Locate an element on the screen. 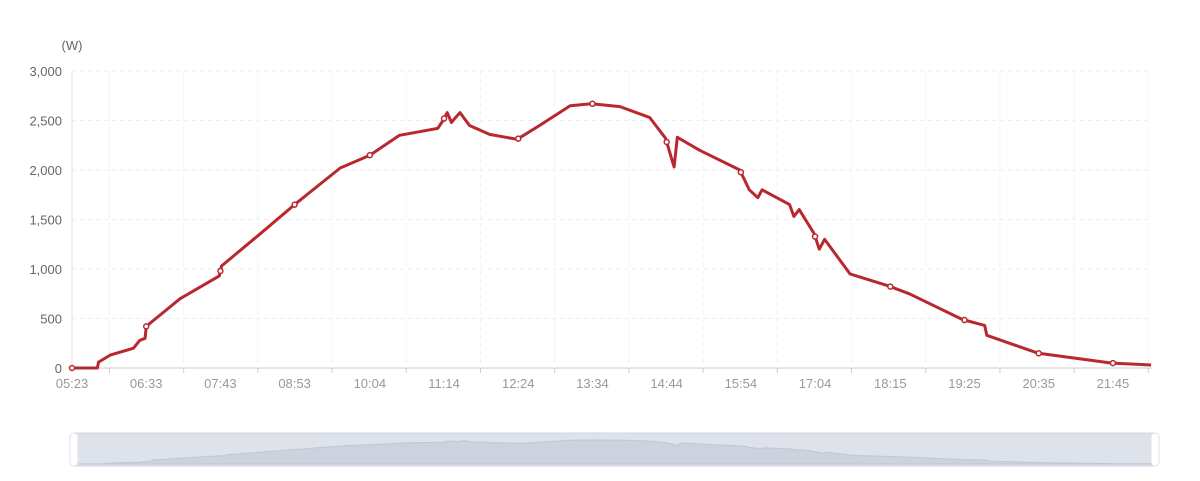 Image resolution: width=1200 pixels, height=481 pixels. y-tick-label: 500 is located at coordinates (51, 319).